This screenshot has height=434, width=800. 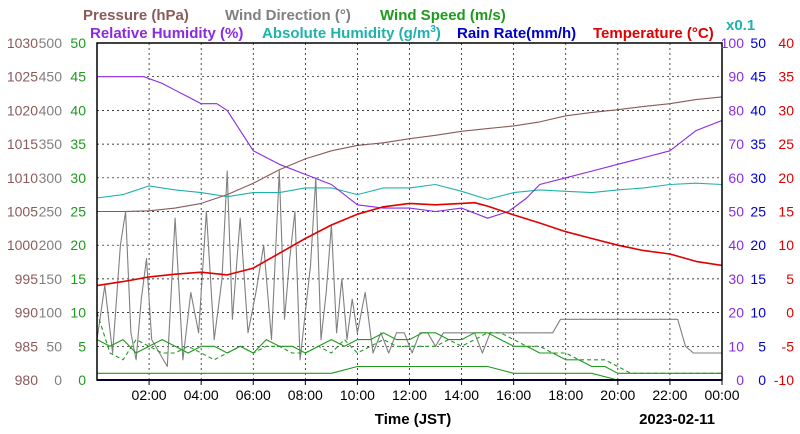 I want to click on x-tick-label: 16:00, so click(x=513, y=395).